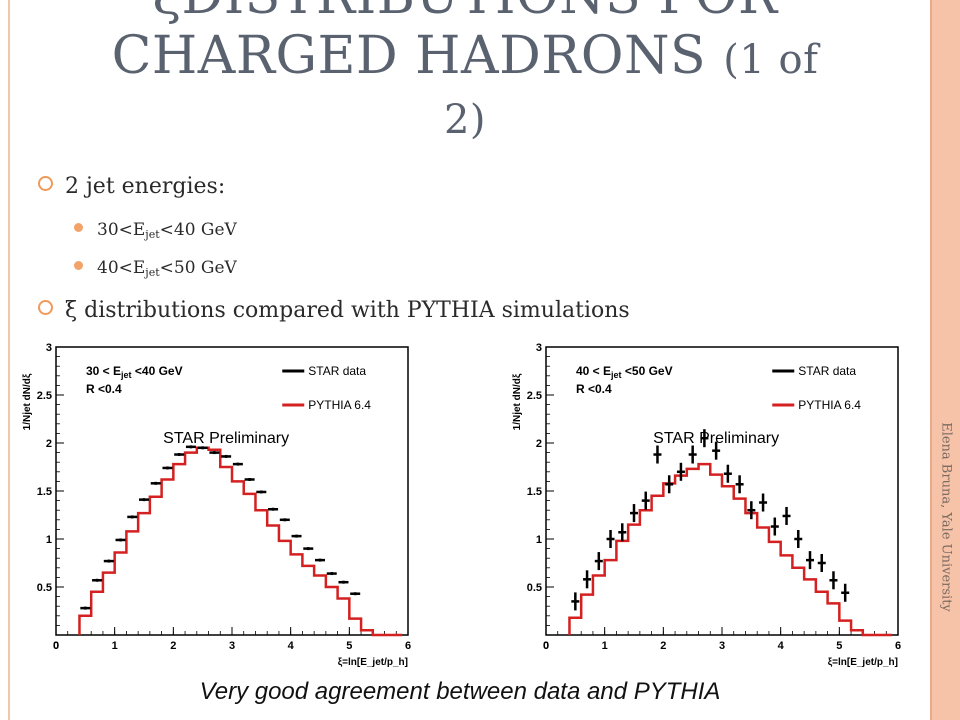 The image size is (960, 720). Describe the element at coordinates (771, 60) in the screenshot. I see `title-suffix: (1 of` at that location.